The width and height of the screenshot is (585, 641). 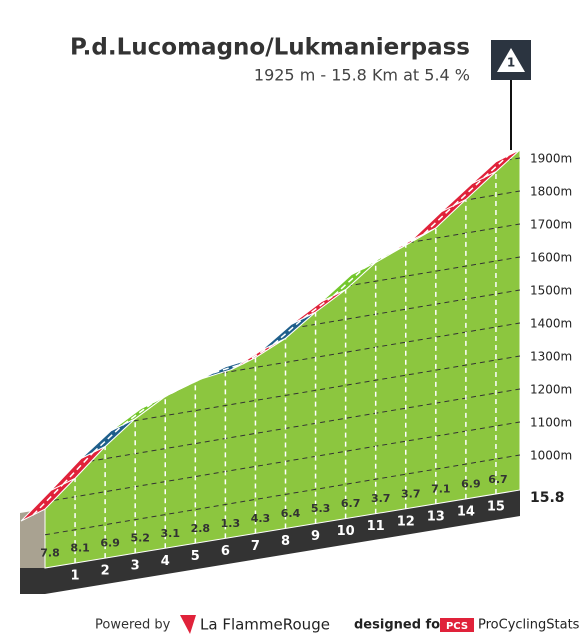 I want to click on y-tick-label: 1600m, so click(x=551, y=258).